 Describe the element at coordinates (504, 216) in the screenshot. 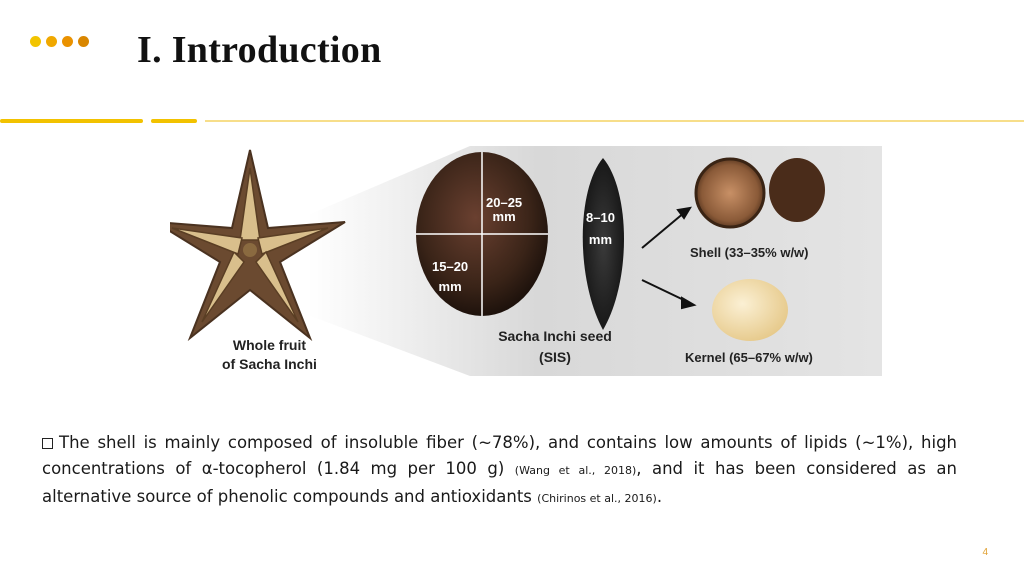

I see `length-unit: mm` at that location.